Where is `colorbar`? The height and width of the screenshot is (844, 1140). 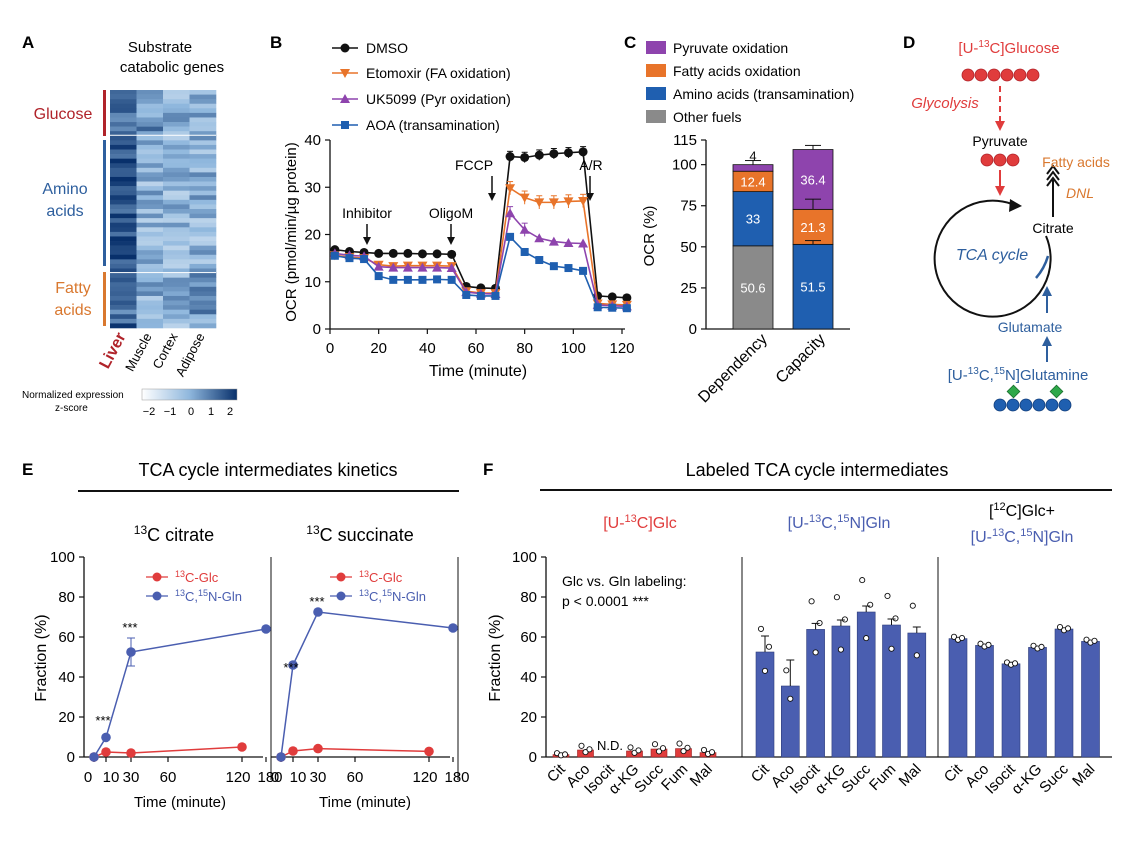
colorbar is located at coordinates (189, 394).